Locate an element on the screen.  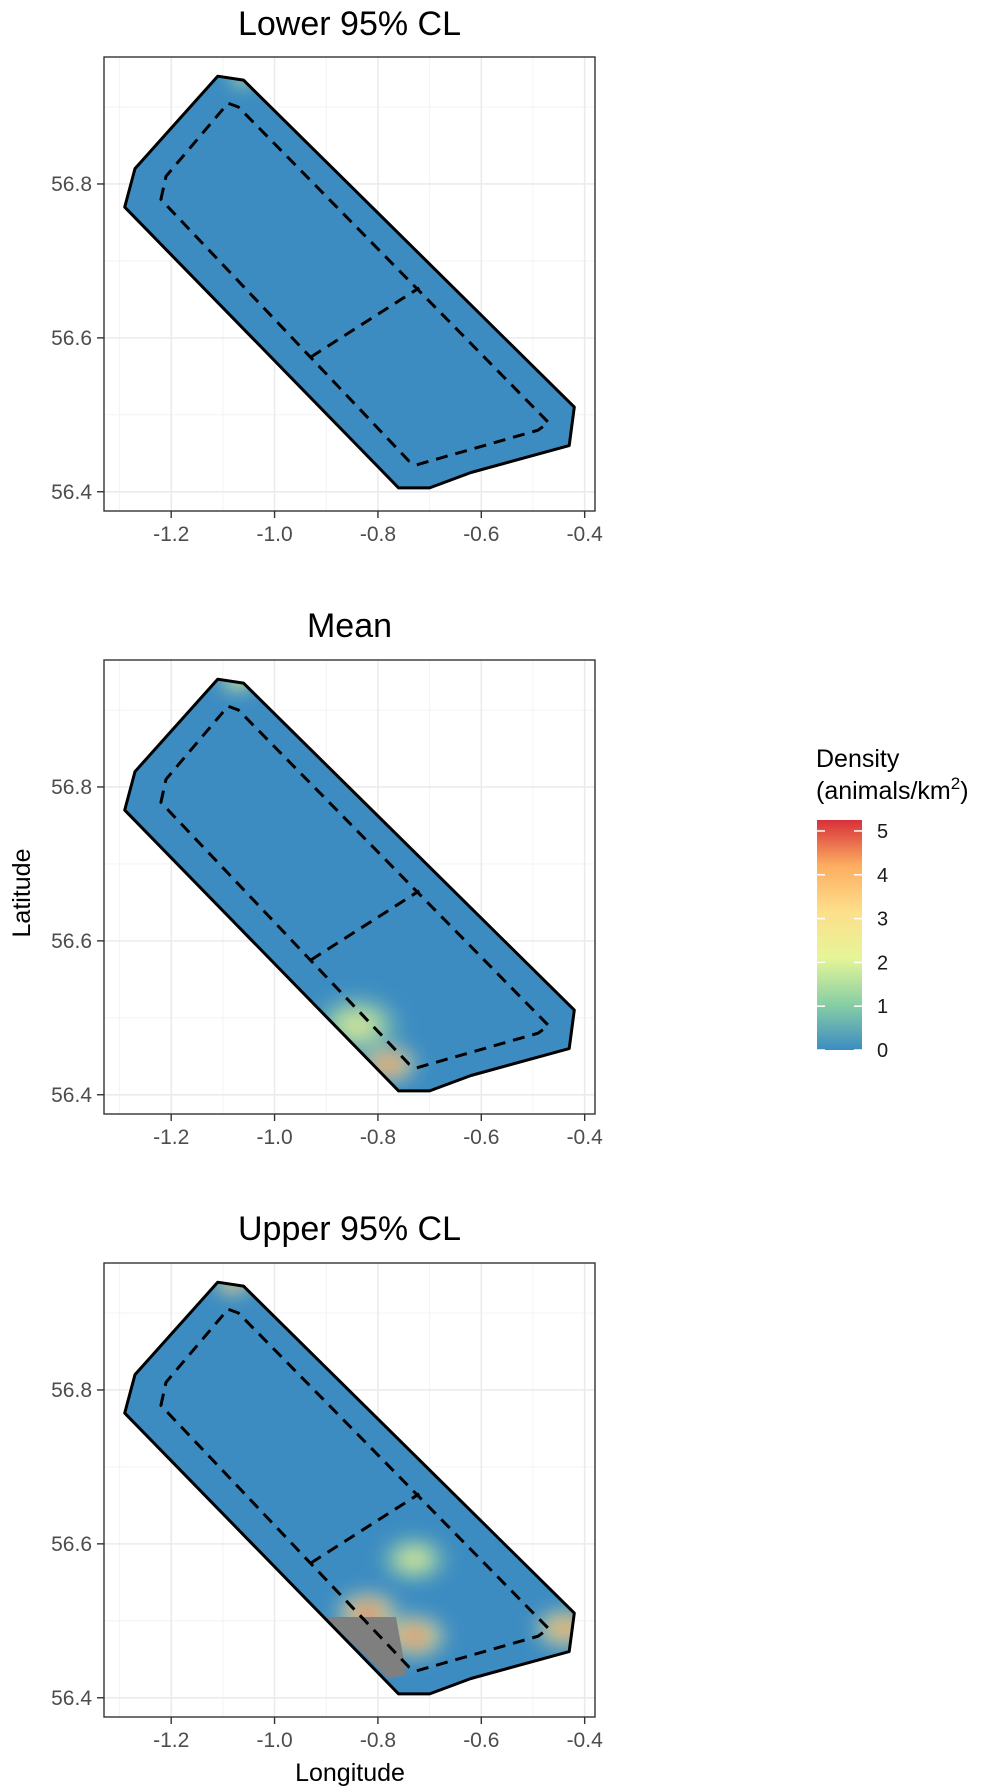
y-axis-title: Latitude is located at coordinates (22, 893).